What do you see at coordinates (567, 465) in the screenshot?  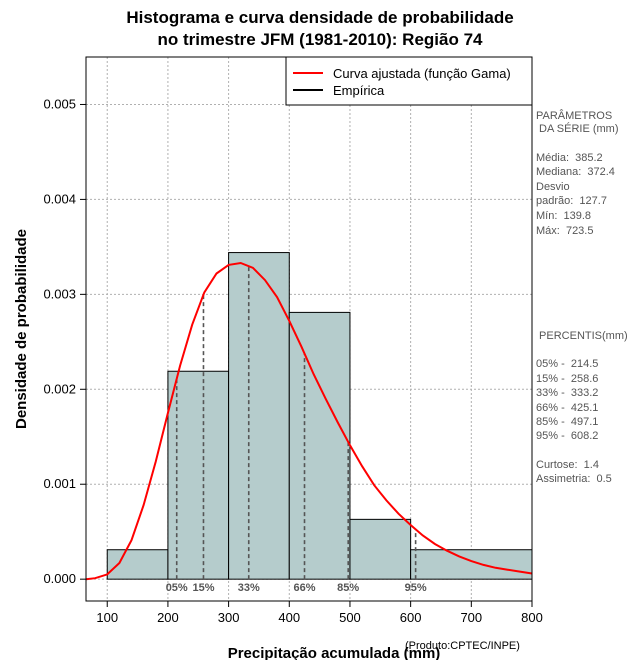 I see `stat-kurtosis: Curtose: 1.4` at bounding box center [567, 465].